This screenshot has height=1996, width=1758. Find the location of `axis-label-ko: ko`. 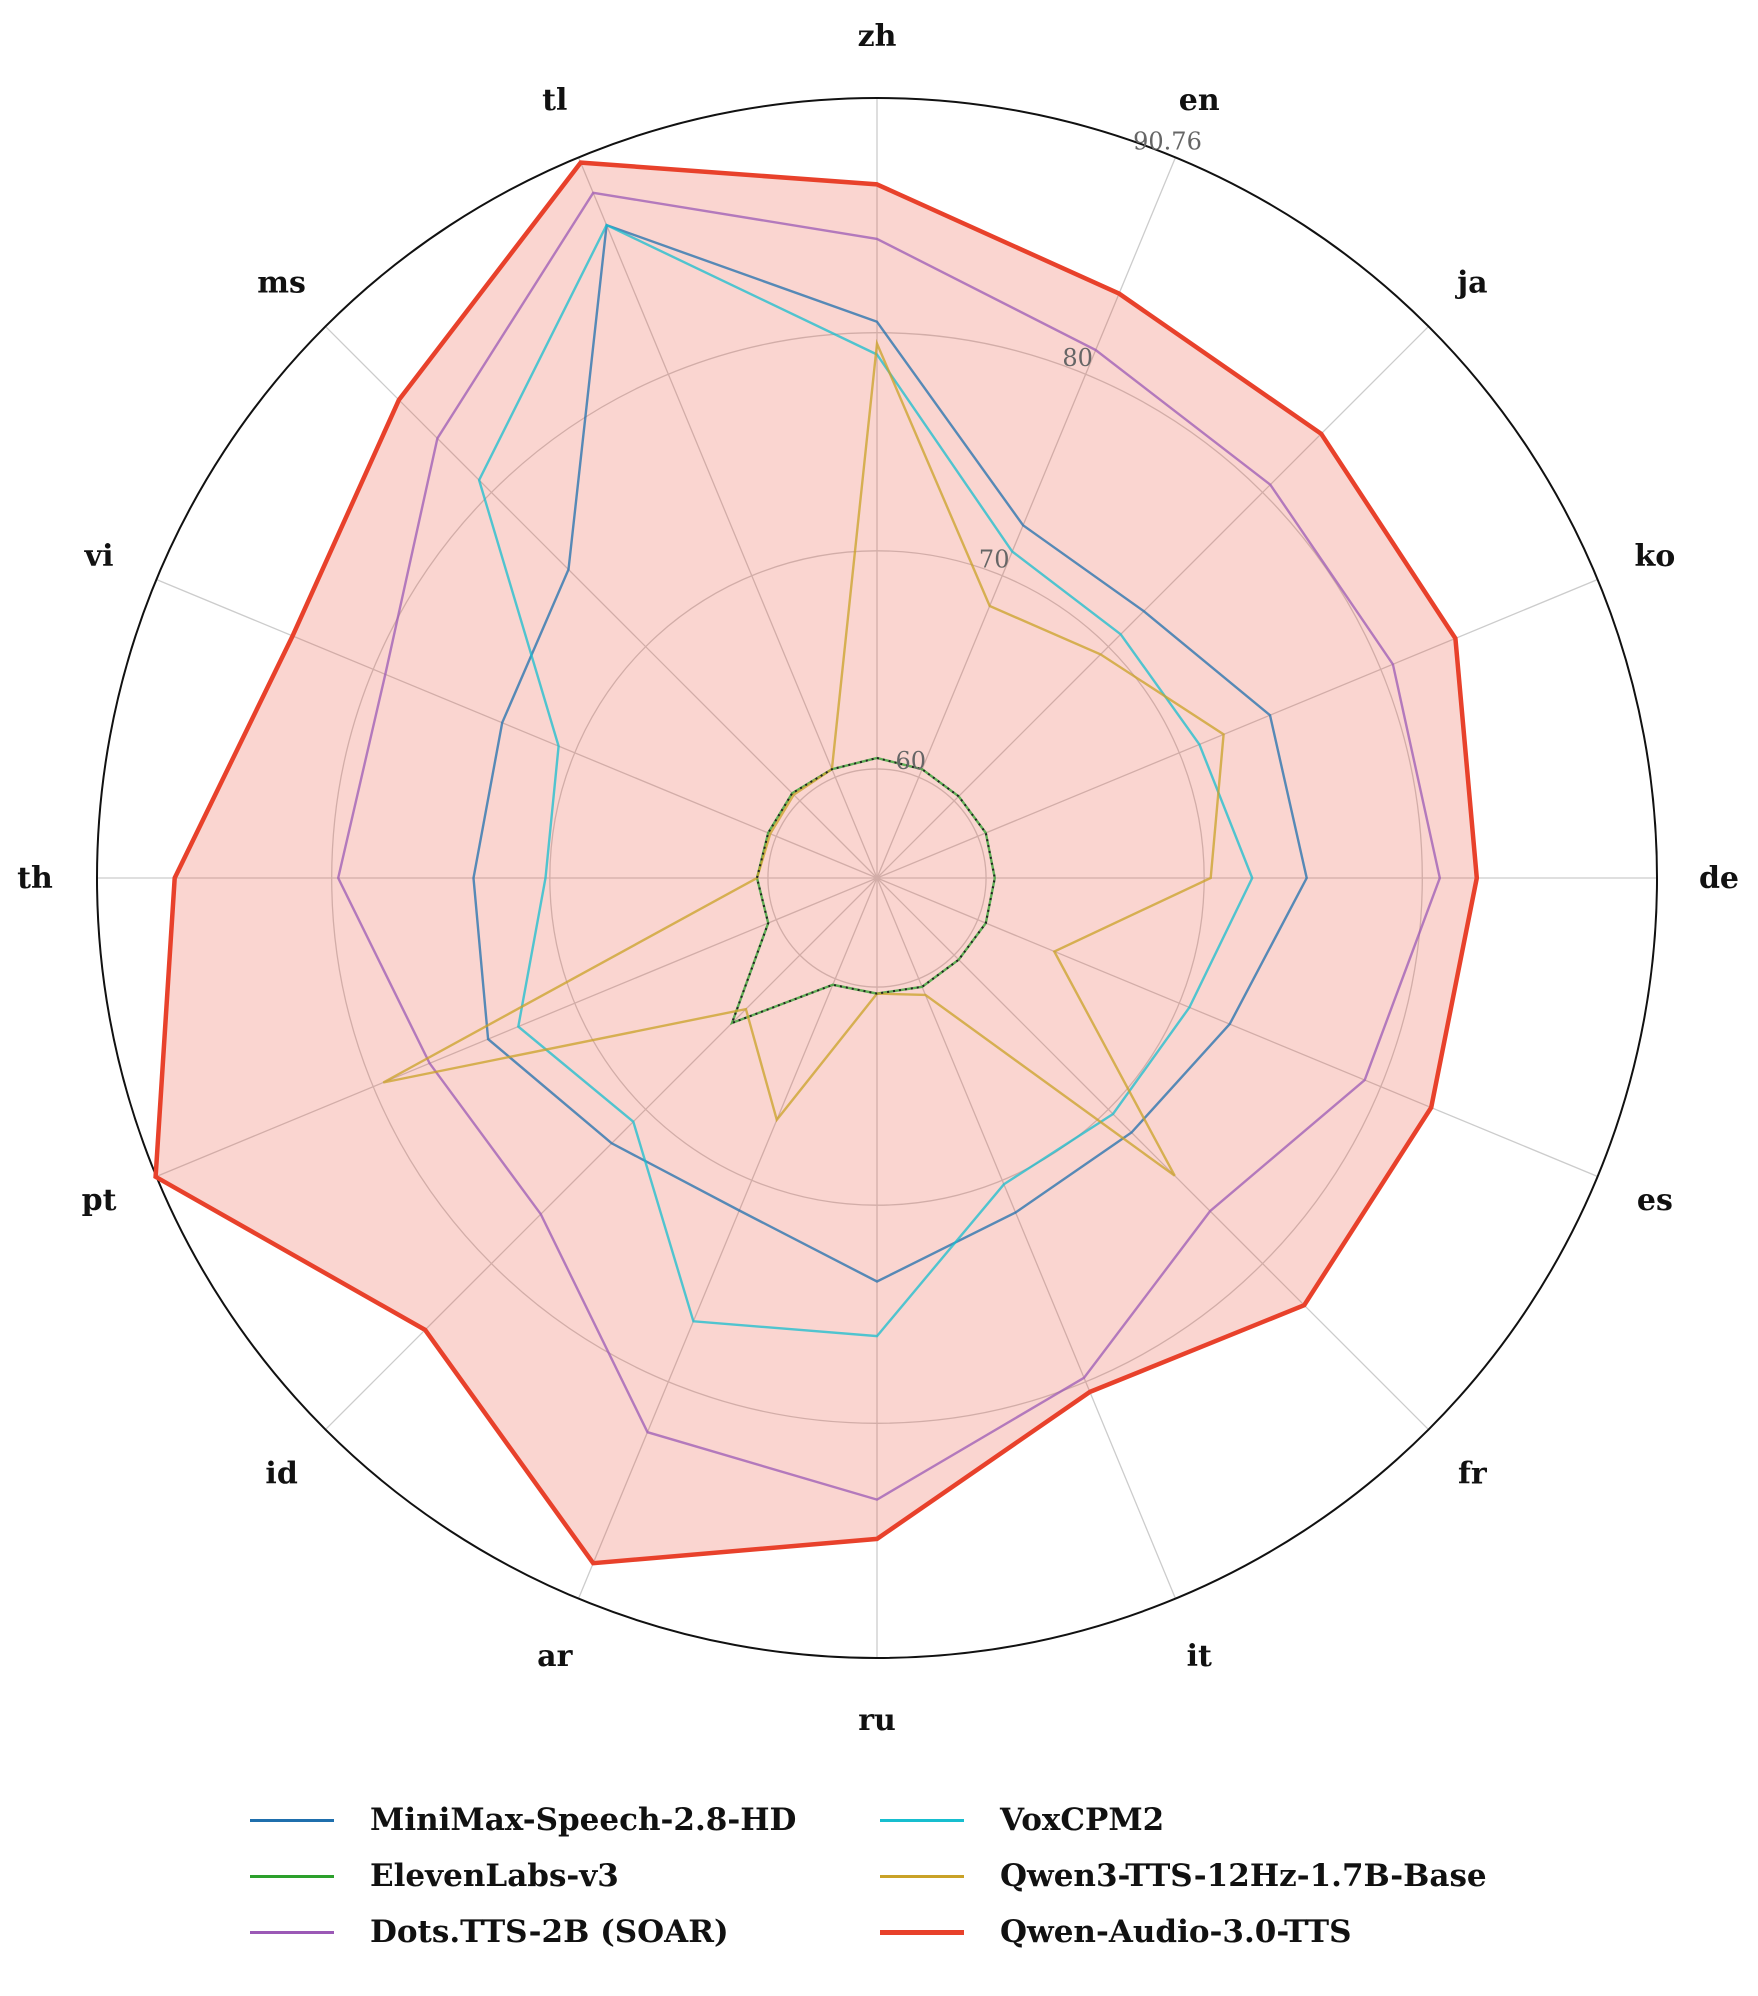

axis-label-ko: ko is located at coordinates (1655, 556).